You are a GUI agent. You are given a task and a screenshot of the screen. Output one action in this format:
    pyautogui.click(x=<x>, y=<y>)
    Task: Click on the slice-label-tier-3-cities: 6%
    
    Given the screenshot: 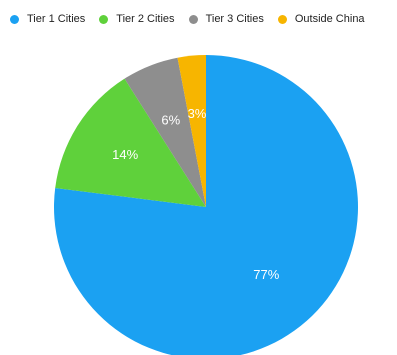 What is the action you would take?
    pyautogui.click(x=170, y=119)
    